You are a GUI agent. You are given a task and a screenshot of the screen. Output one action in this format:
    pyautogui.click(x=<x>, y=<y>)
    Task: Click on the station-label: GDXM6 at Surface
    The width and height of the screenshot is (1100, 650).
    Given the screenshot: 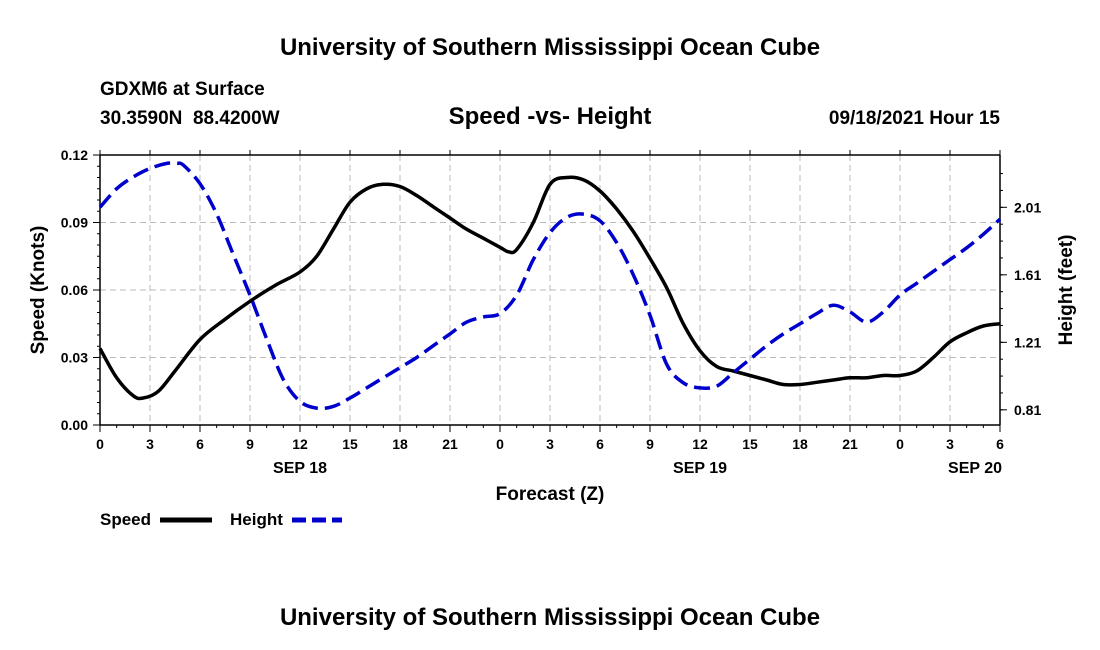 What is the action you would take?
    pyautogui.click(x=182, y=89)
    